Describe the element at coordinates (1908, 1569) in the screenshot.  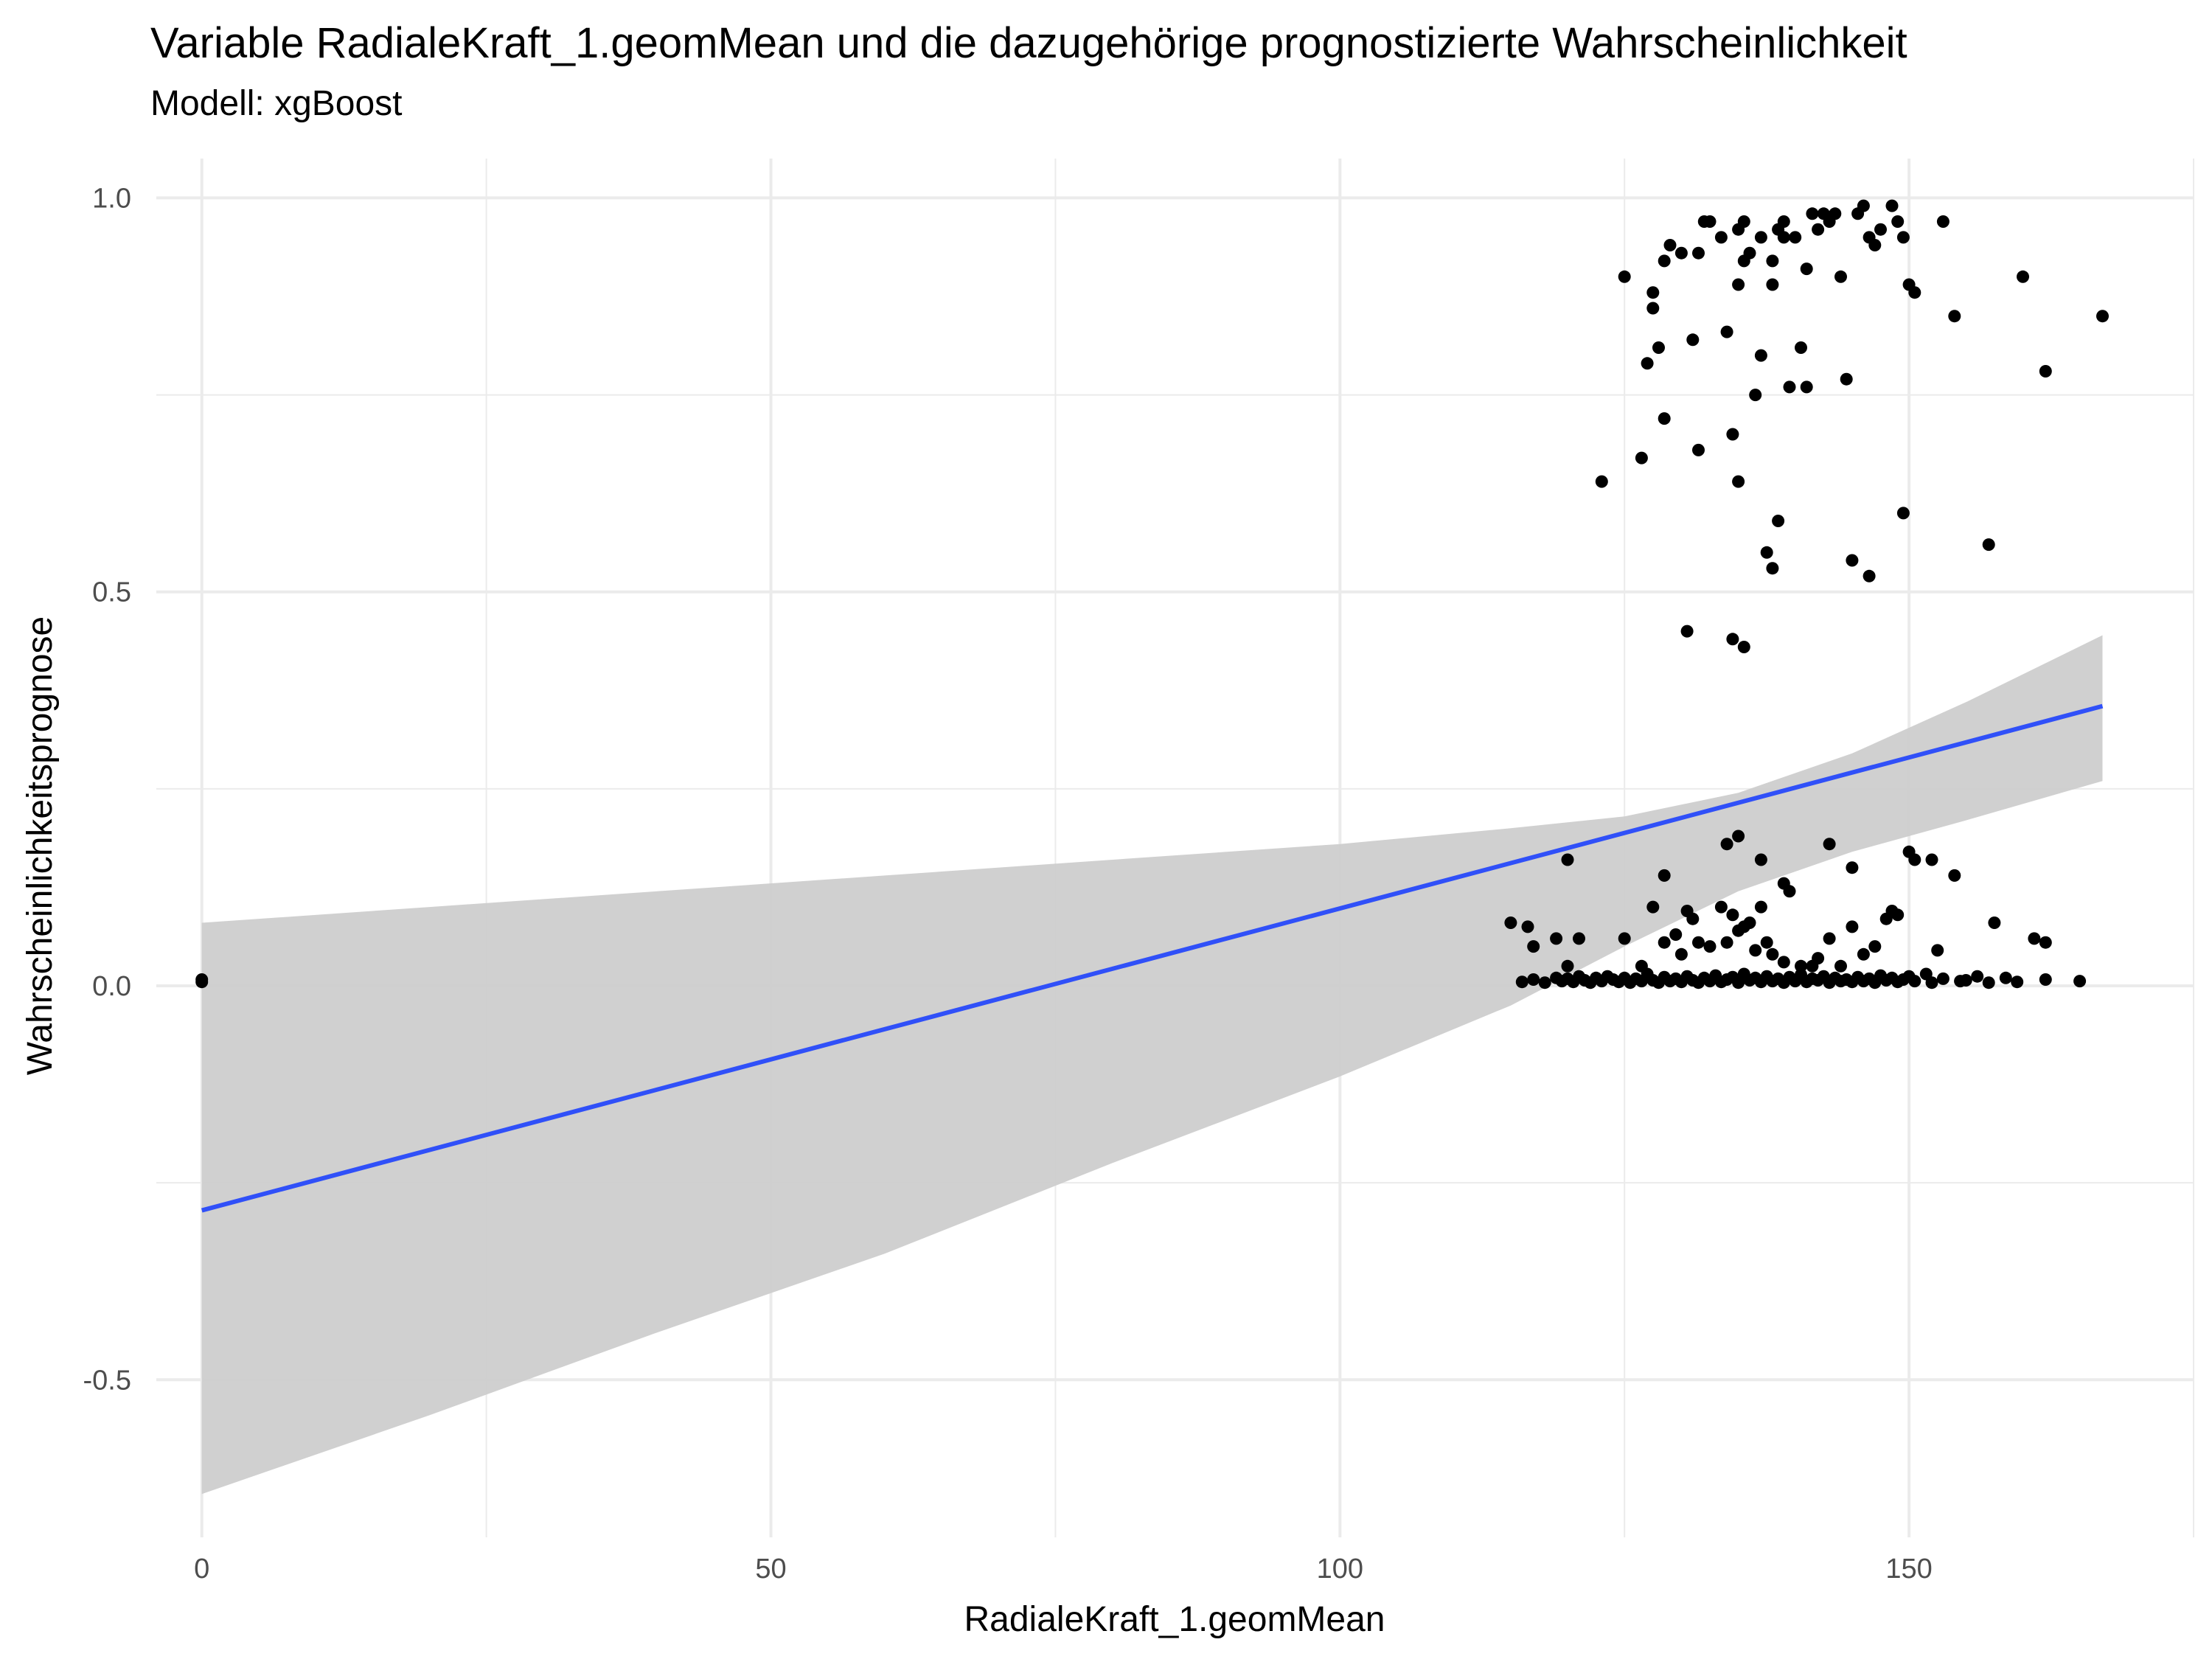
I see `x-tick-label-3: 150` at that location.